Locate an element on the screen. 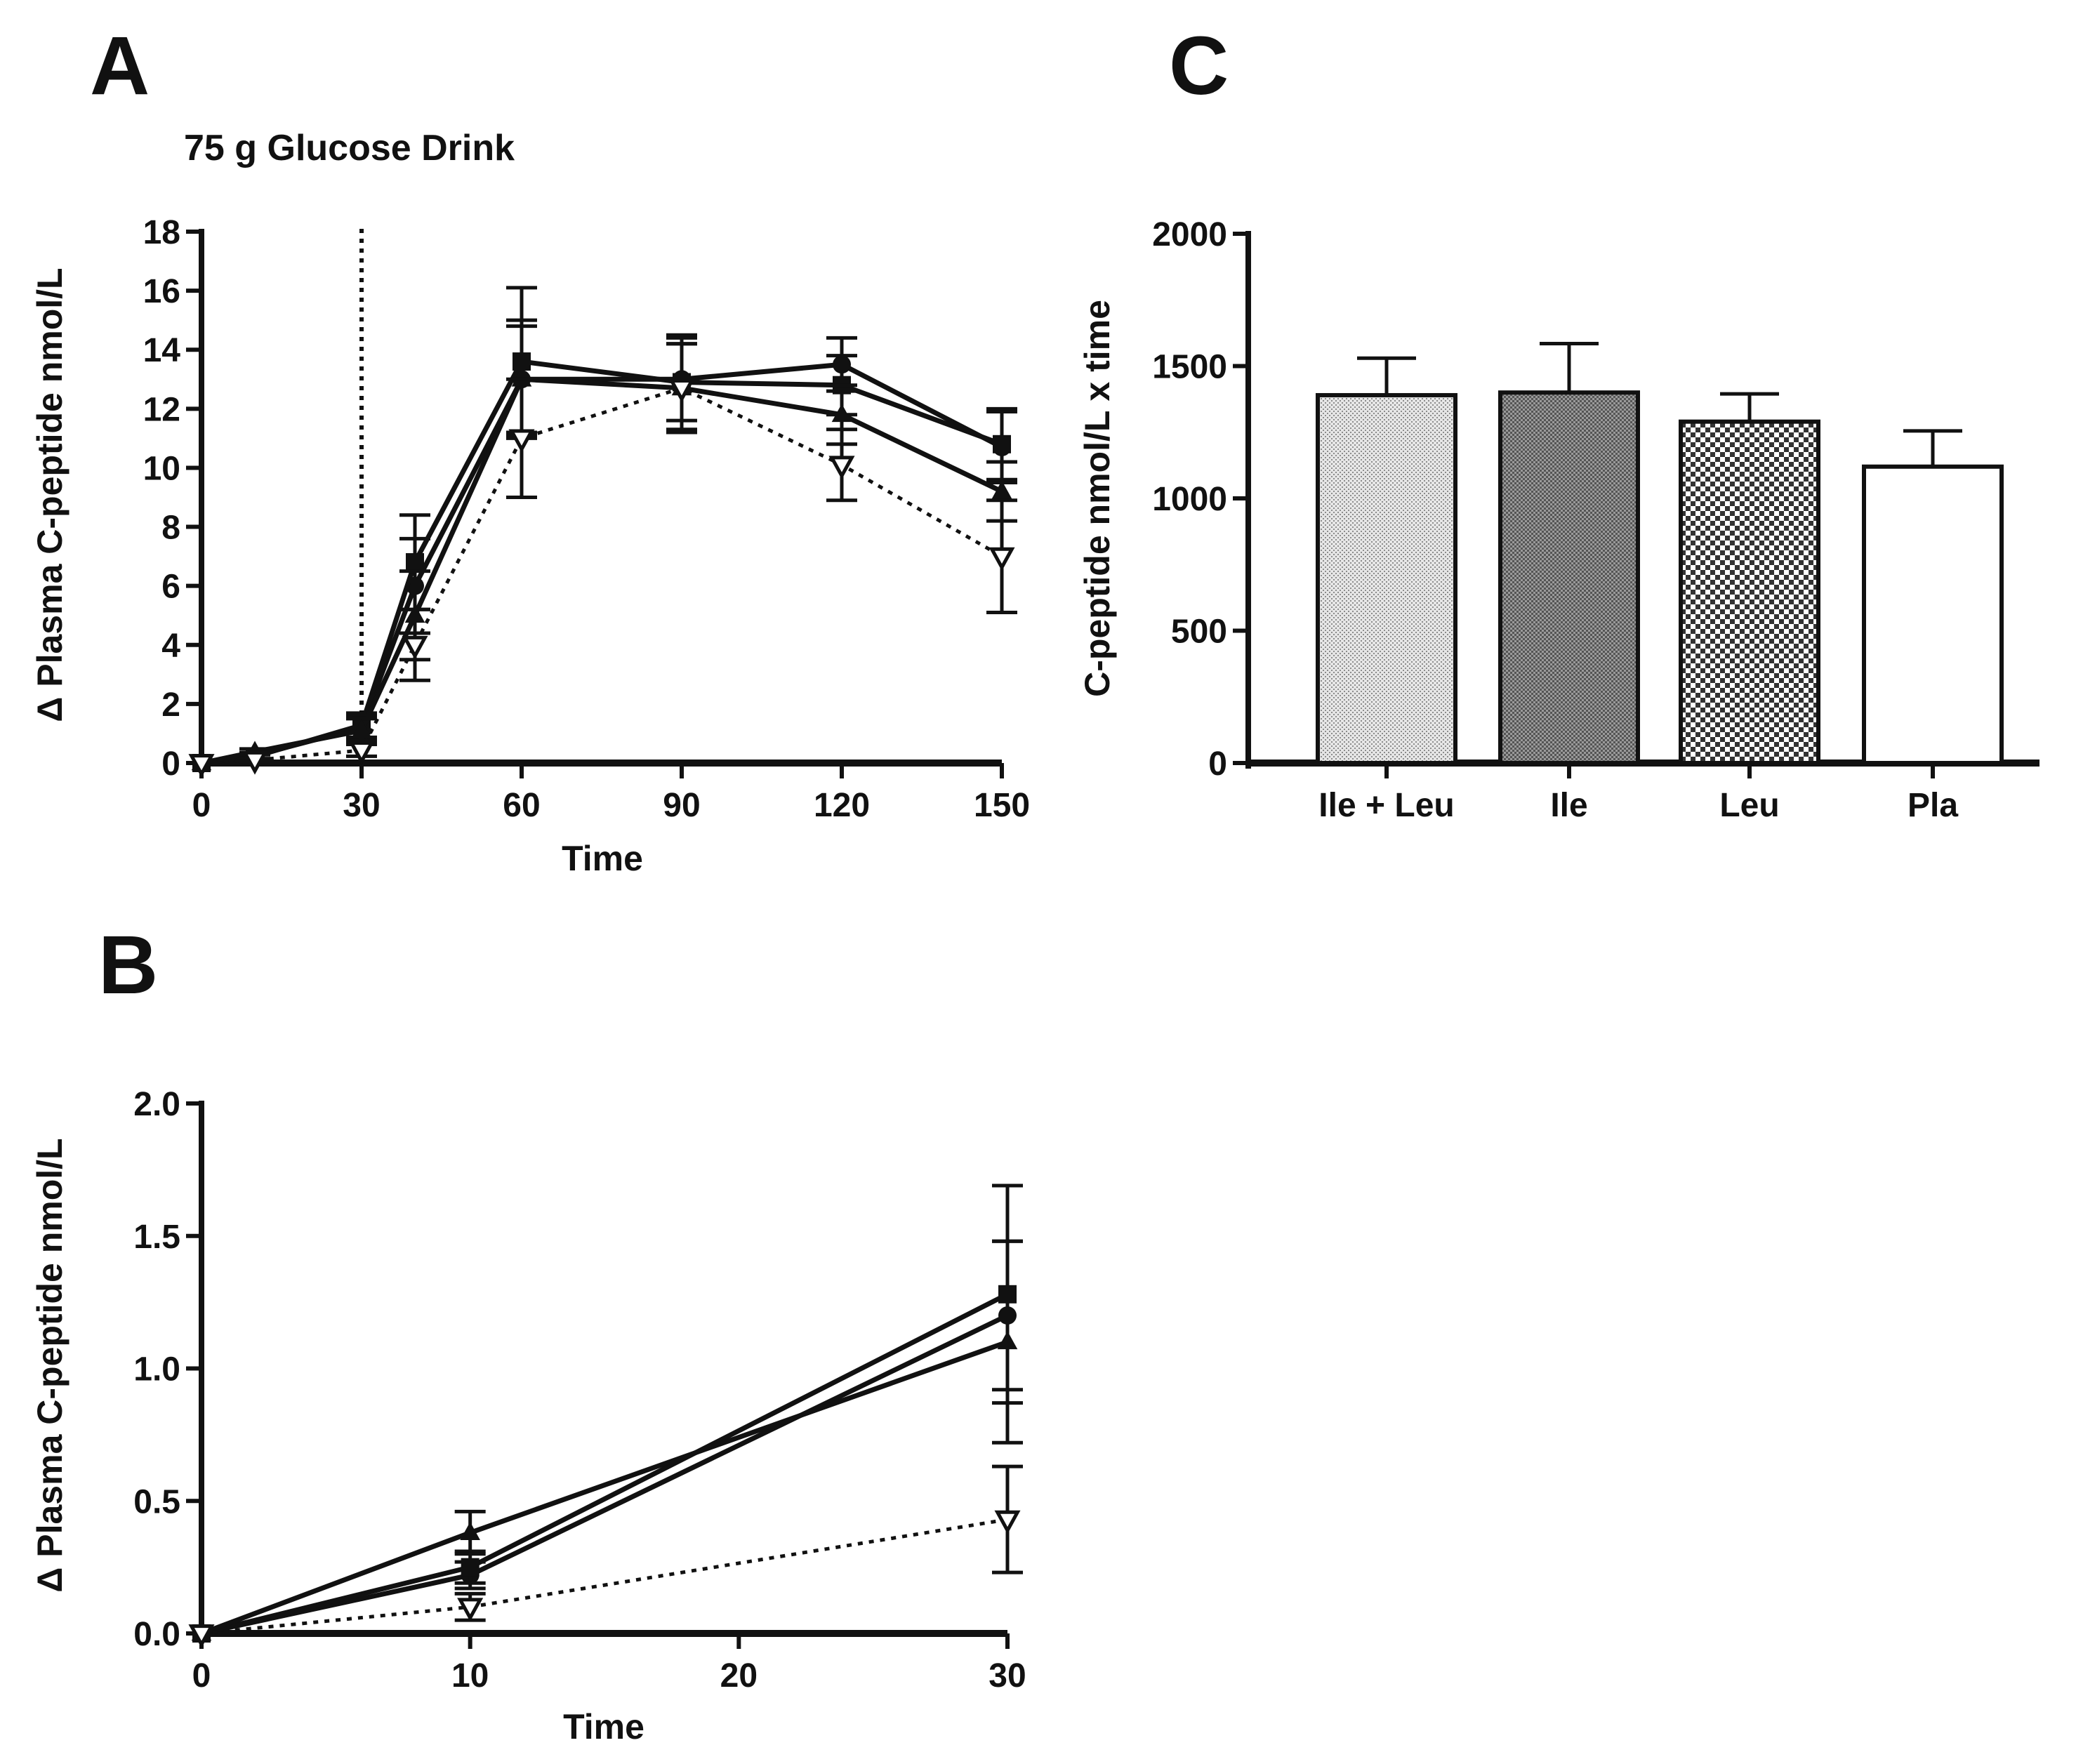 Image resolution: width=2076 pixels, height=1764 pixels. panel-c-bar-group-ile-leu: Ile + Leu is located at coordinates (1386, 590).